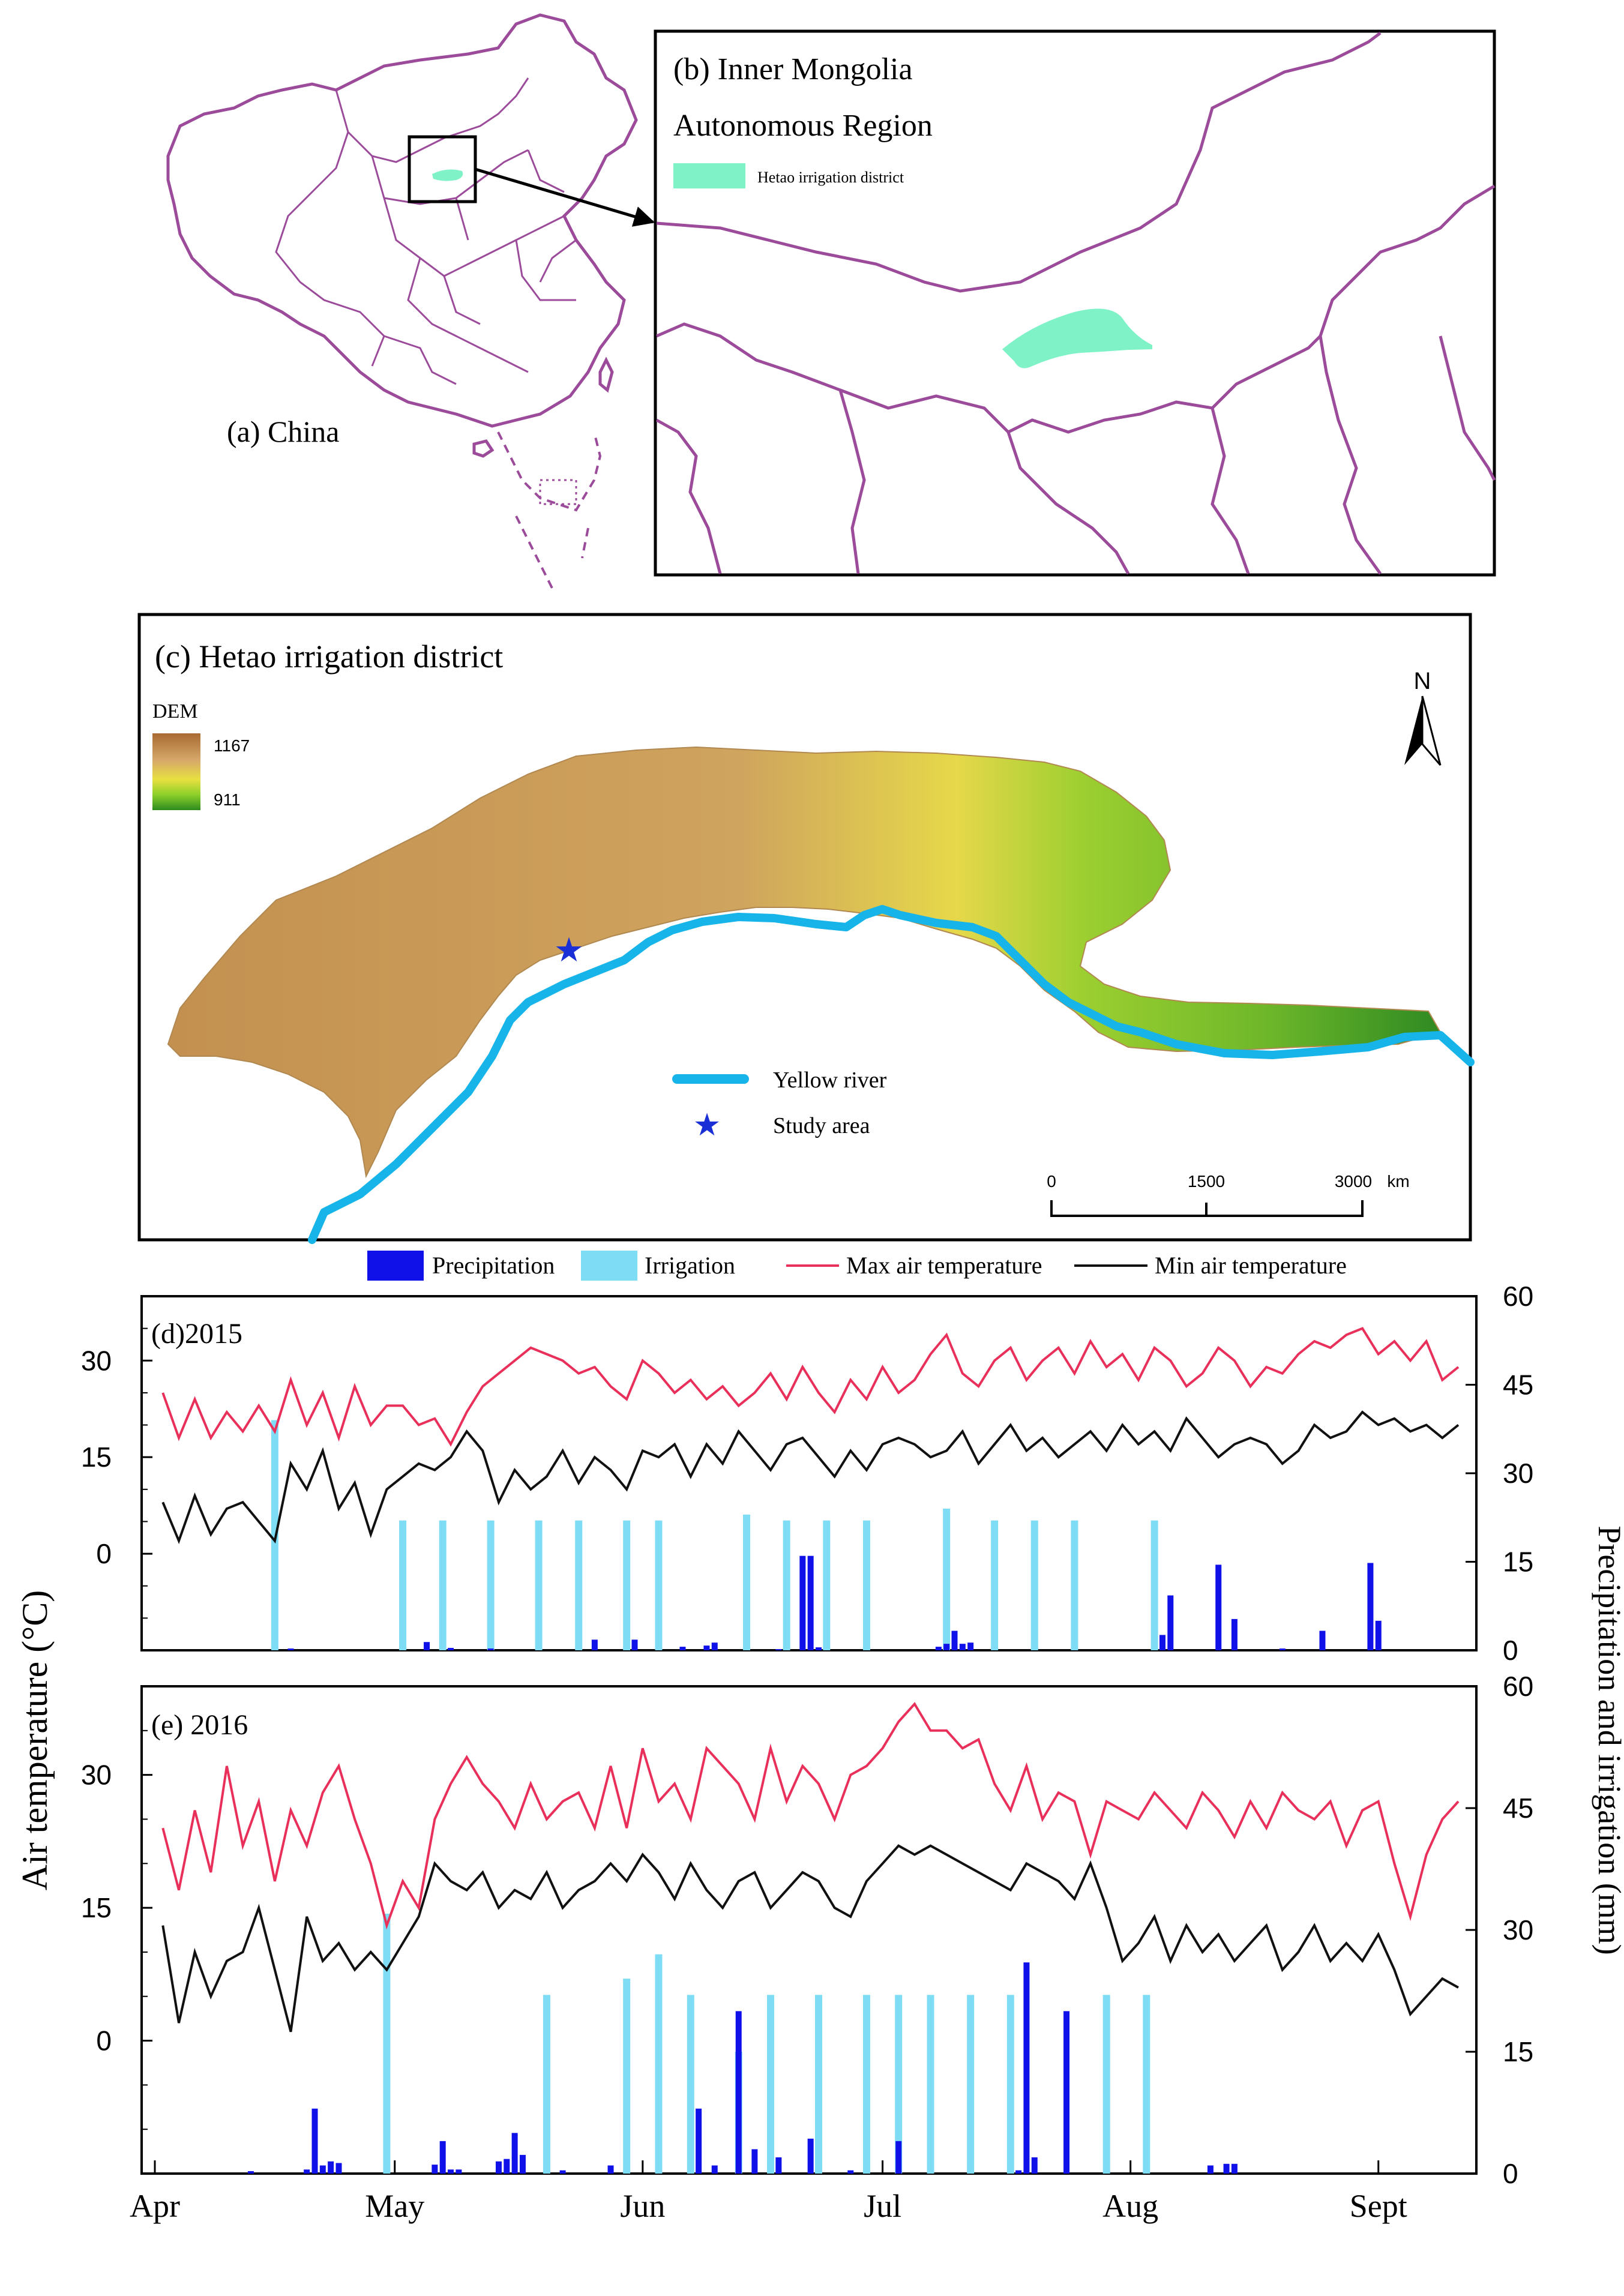 The height and width of the screenshot is (2296, 1624). I want to click on legend-irrig-swatch, so click(609, 1266).